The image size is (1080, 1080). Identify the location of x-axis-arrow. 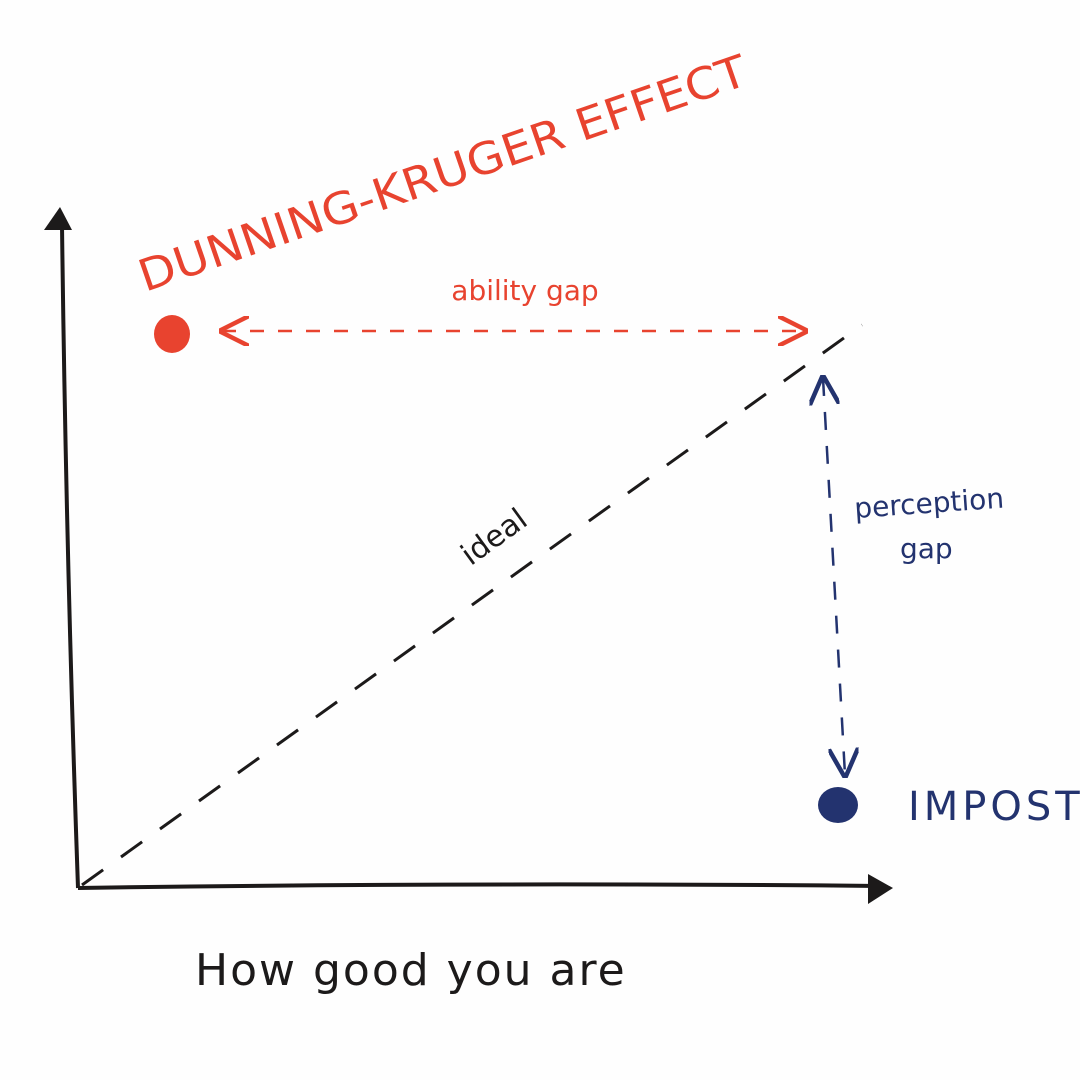
(880, 889).